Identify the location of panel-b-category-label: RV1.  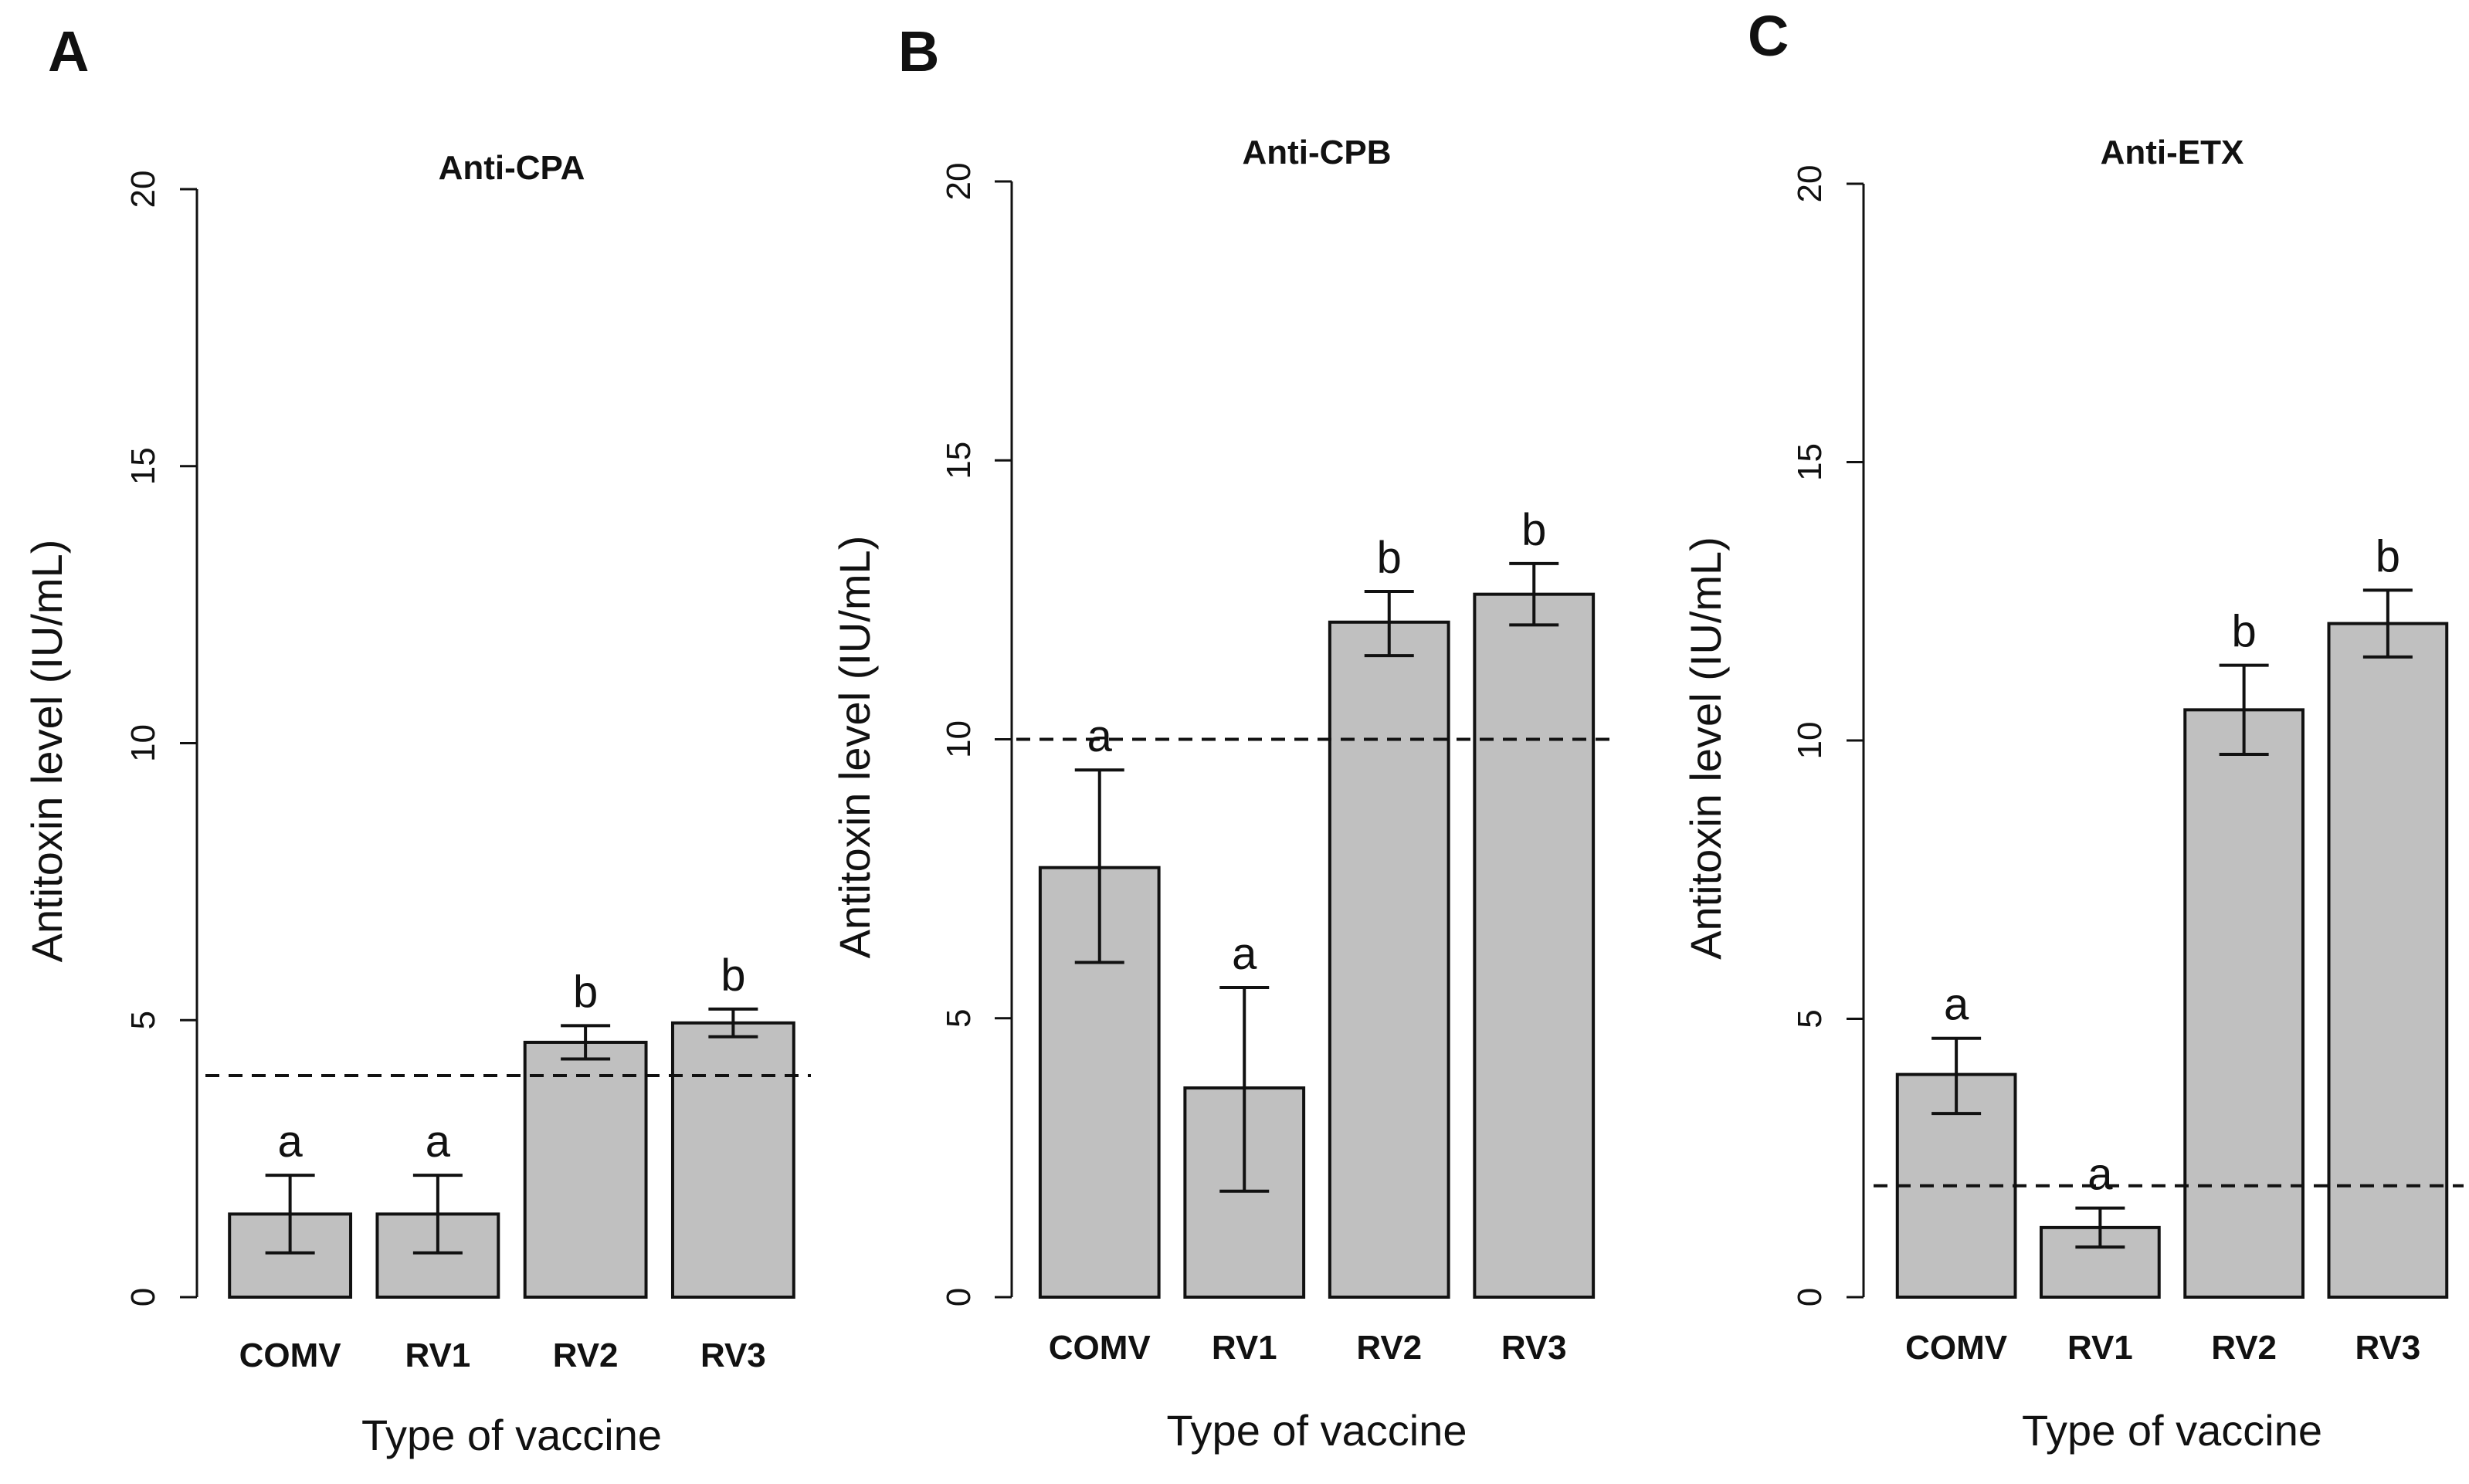
(1244, 1348).